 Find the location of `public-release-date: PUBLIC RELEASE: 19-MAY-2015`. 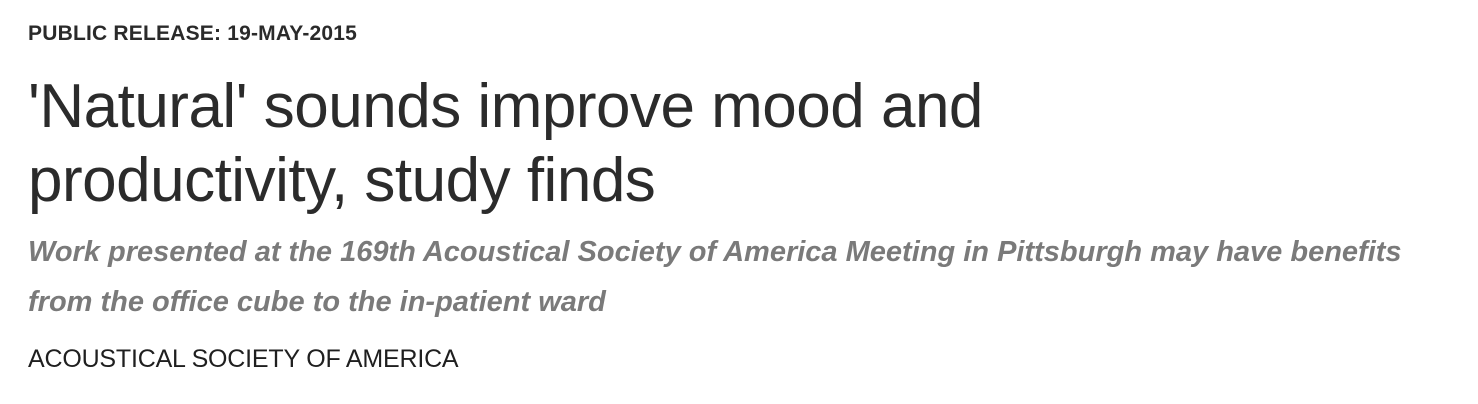

public-release-date: PUBLIC RELEASE: 19-MAY-2015 is located at coordinates (193, 33).